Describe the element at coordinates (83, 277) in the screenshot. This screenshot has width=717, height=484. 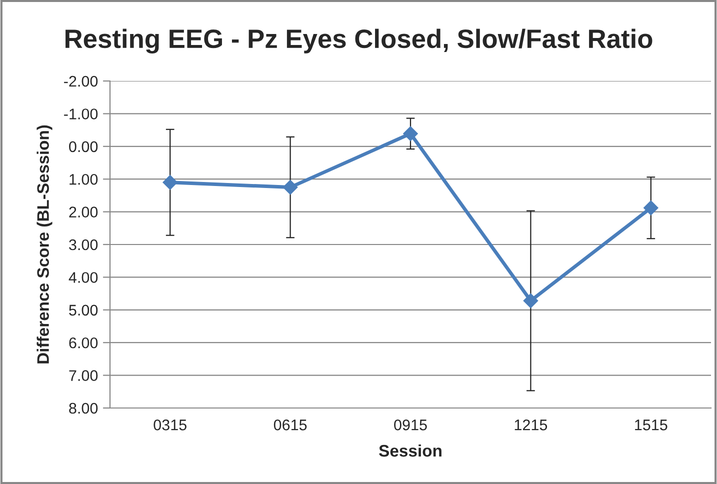
I see `y-tick-label: 4.00` at that location.